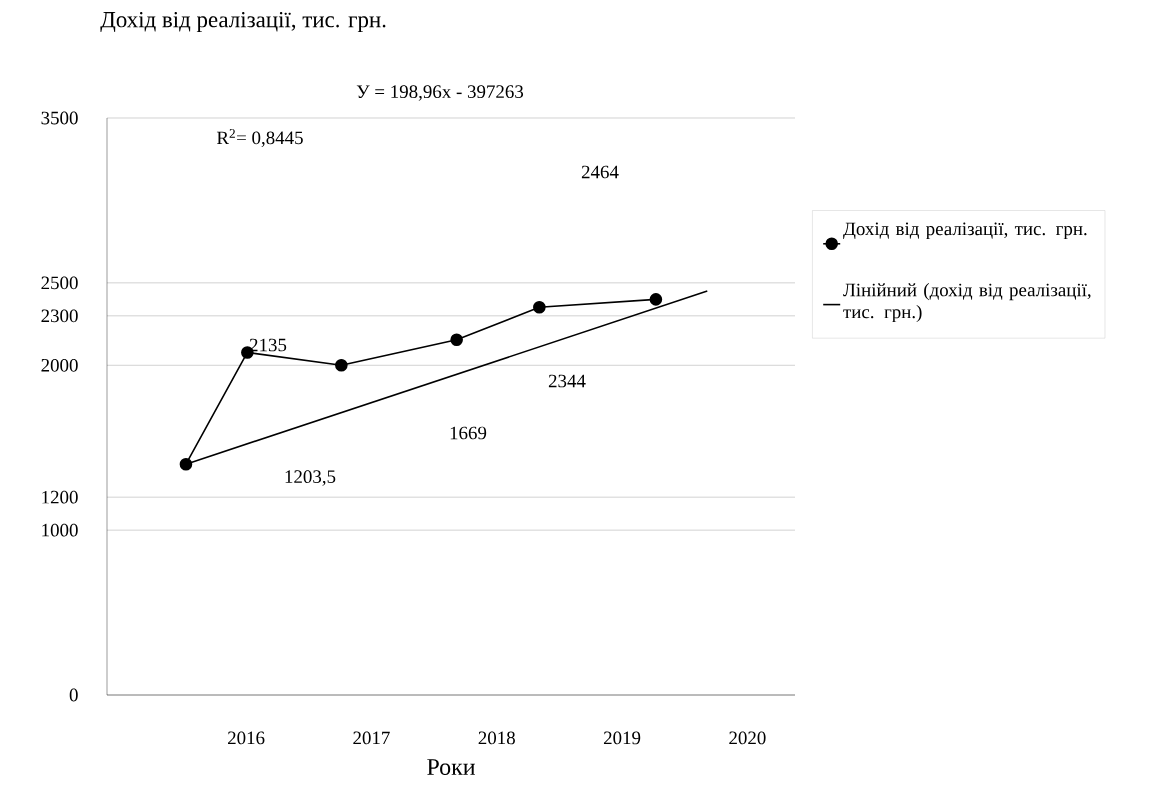 Image resolution: width=1155 pixels, height=802 pixels. Describe the element at coordinates (622, 738) in the screenshot. I see `x-tick-label: 2019` at that location.